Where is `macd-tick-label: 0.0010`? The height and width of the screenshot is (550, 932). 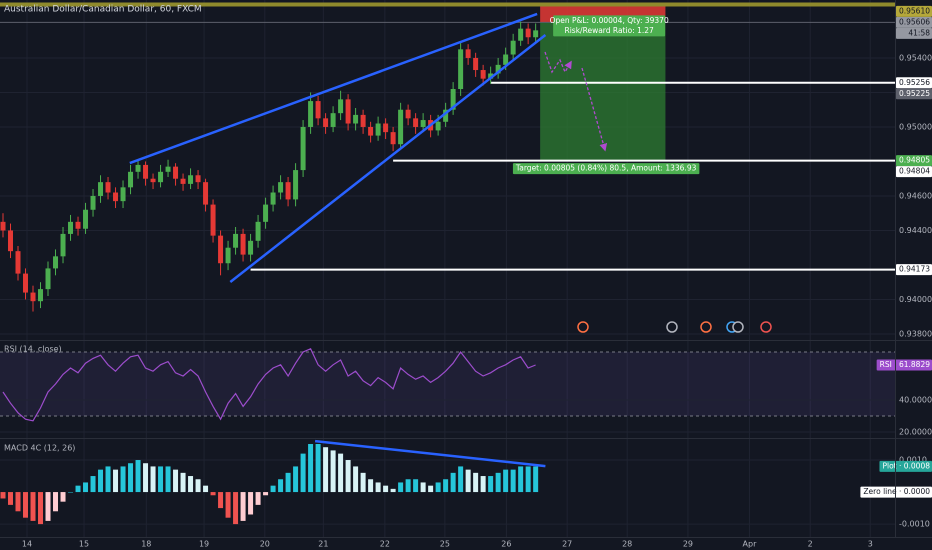 macd-tick-label: 0.0010 is located at coordinates (913, 460).